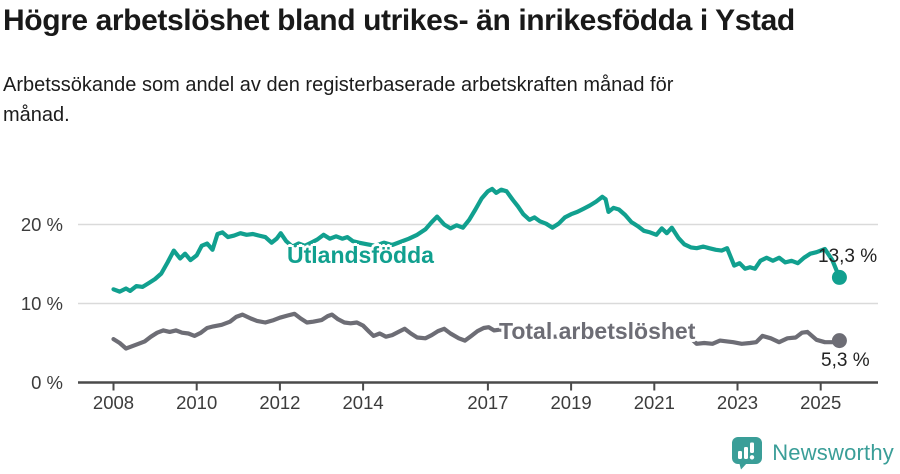 This screenshot has height=474, width=900. Describe the element at coordinates (196, 402) in the screenshot. I see `x-tick-label: 2010` at that location.